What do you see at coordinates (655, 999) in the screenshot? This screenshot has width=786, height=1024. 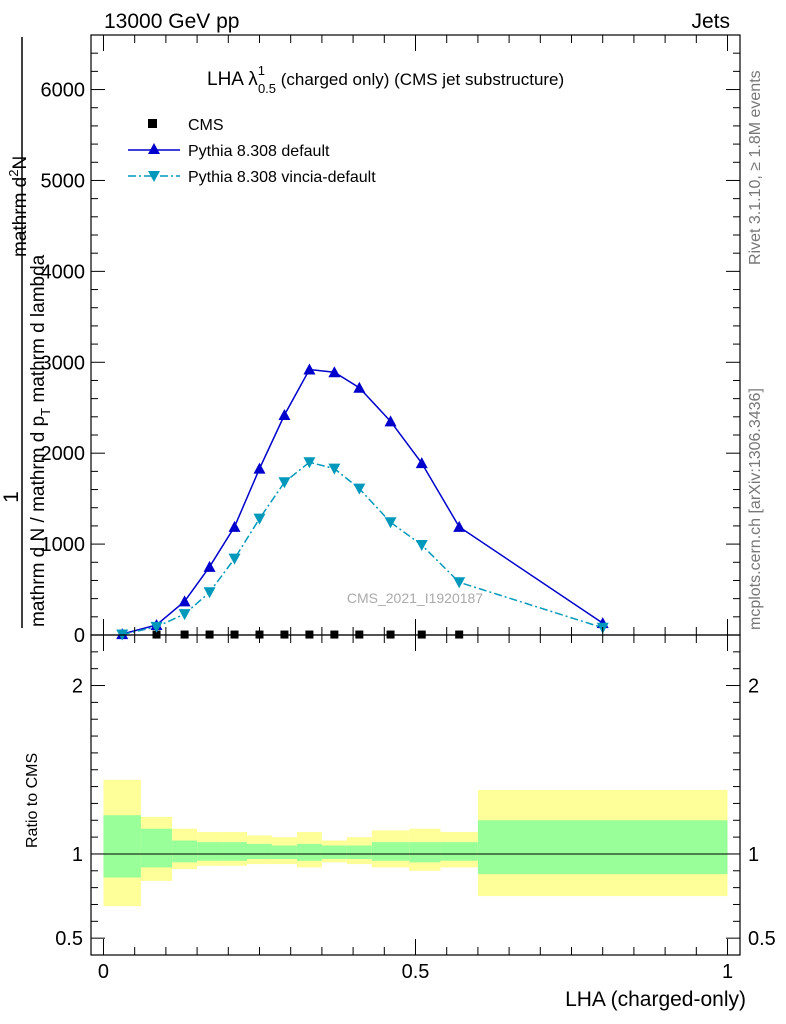 I see `x-axis-label: LHA (charged-only)` at bounding box center [655, 999].